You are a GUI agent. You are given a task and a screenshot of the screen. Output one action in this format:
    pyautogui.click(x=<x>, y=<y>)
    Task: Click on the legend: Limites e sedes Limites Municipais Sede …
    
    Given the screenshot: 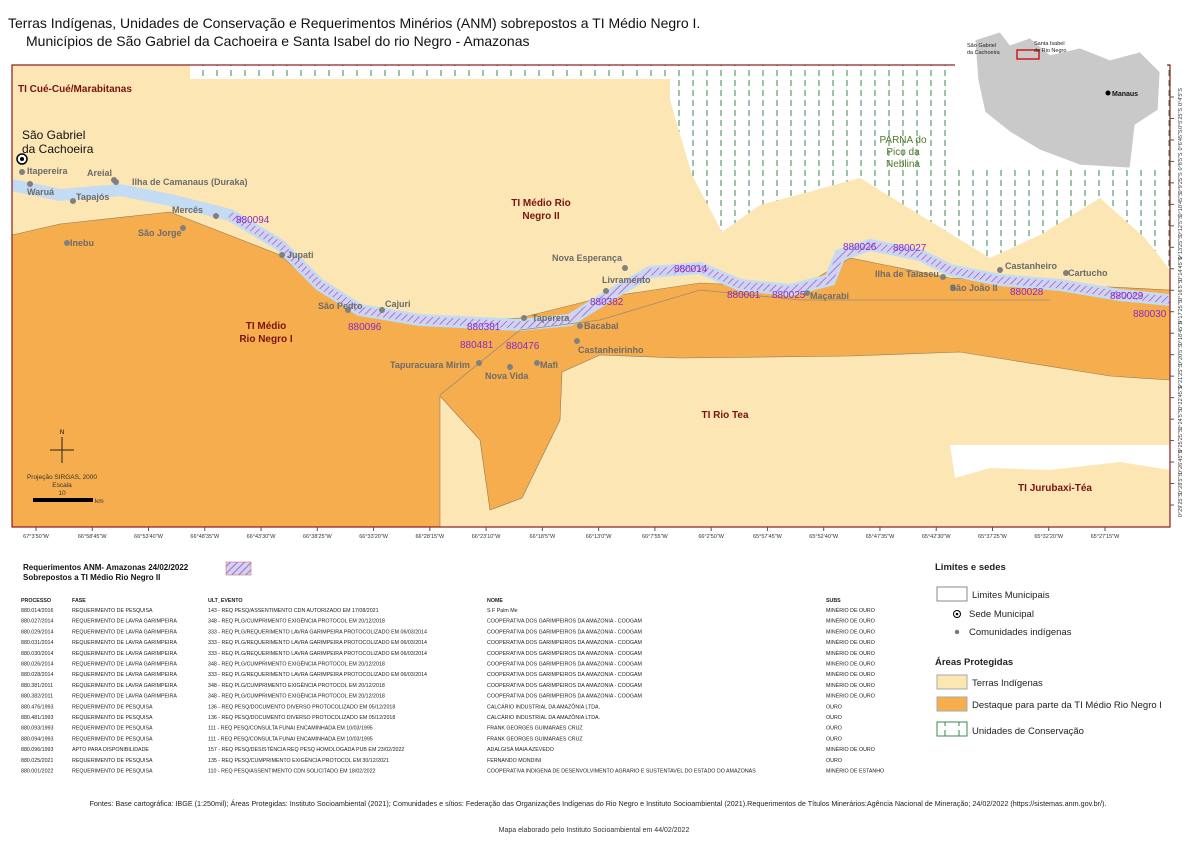 What is the action you would take?
    pyautogui.click(x=1048, y=649)
    